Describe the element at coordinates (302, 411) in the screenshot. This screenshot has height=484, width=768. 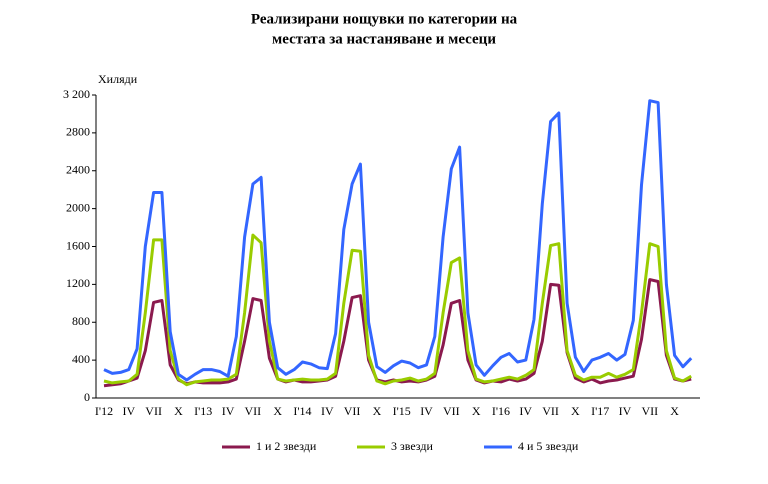
I see `x-tick-label: I'14` at that location.